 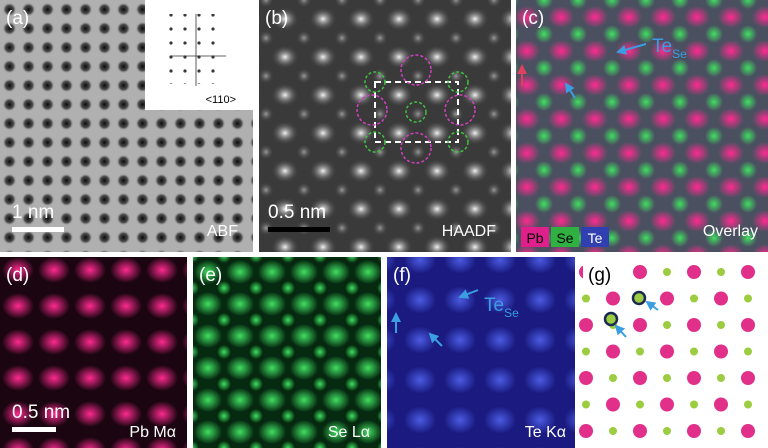 I want to click on te-map, so click(x=481, y=352).